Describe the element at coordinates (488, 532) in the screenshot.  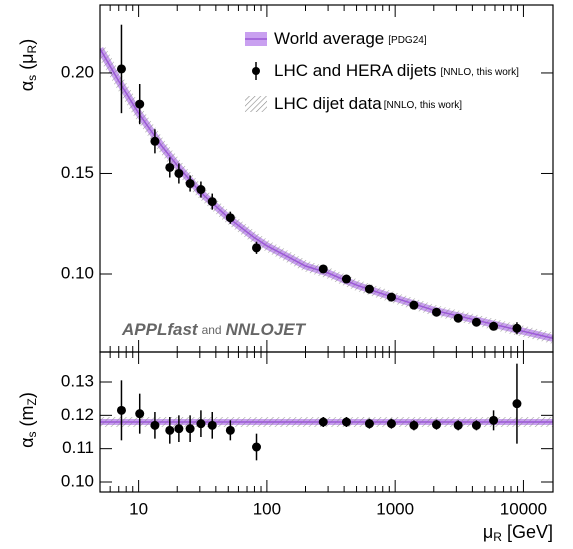
I see `x-axis-label-part: μ` at that location.